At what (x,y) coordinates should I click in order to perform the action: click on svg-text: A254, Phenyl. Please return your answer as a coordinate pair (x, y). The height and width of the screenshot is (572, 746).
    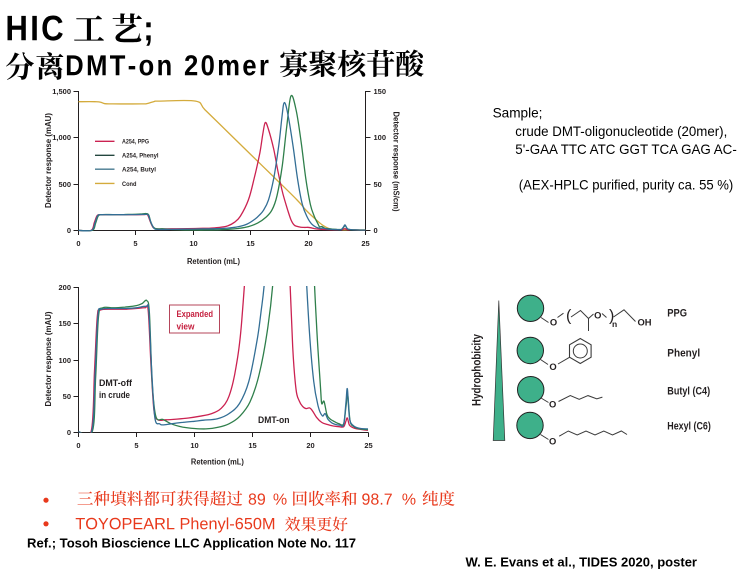
    Looking at the image, I should click on (140, 156).